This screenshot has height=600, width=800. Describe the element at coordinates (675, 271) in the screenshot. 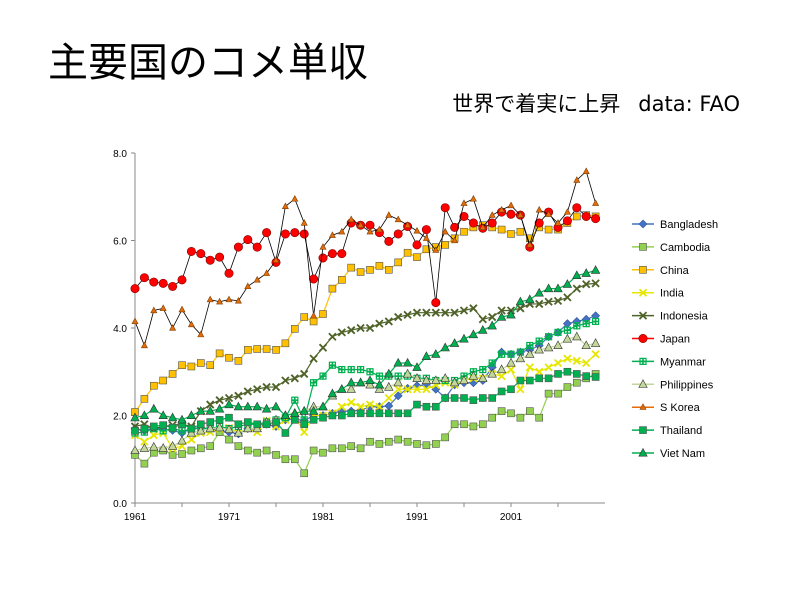

I see `legend-label: China` at that location.